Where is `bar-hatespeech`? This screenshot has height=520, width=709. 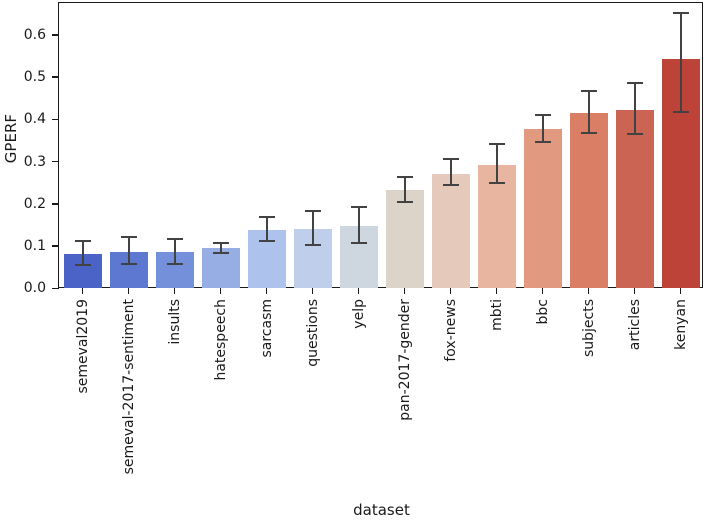 bar-hatespeech is located at coordinates (220, 268).